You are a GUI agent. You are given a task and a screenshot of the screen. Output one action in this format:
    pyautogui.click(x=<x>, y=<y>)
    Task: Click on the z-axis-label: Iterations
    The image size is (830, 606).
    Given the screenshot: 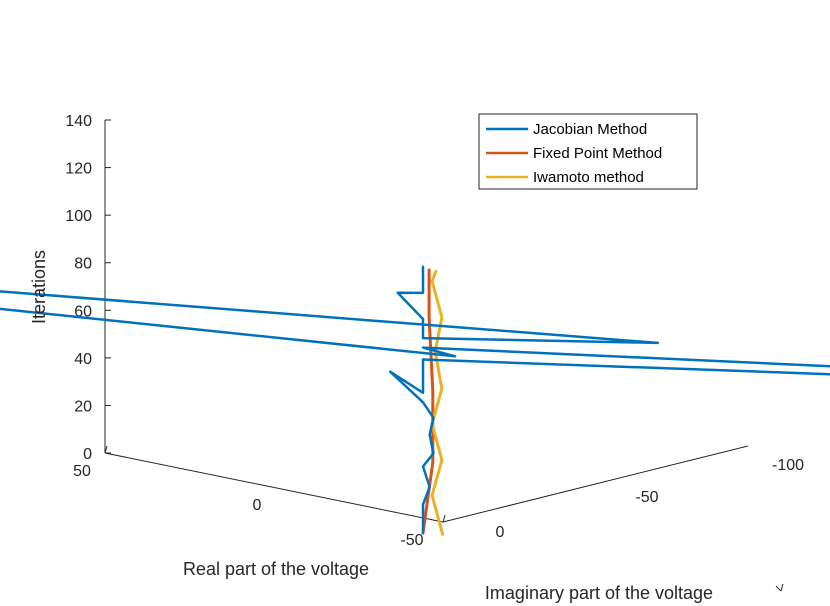 What is the action you would take?
    pyautogui.click(x=39, y=287)
    